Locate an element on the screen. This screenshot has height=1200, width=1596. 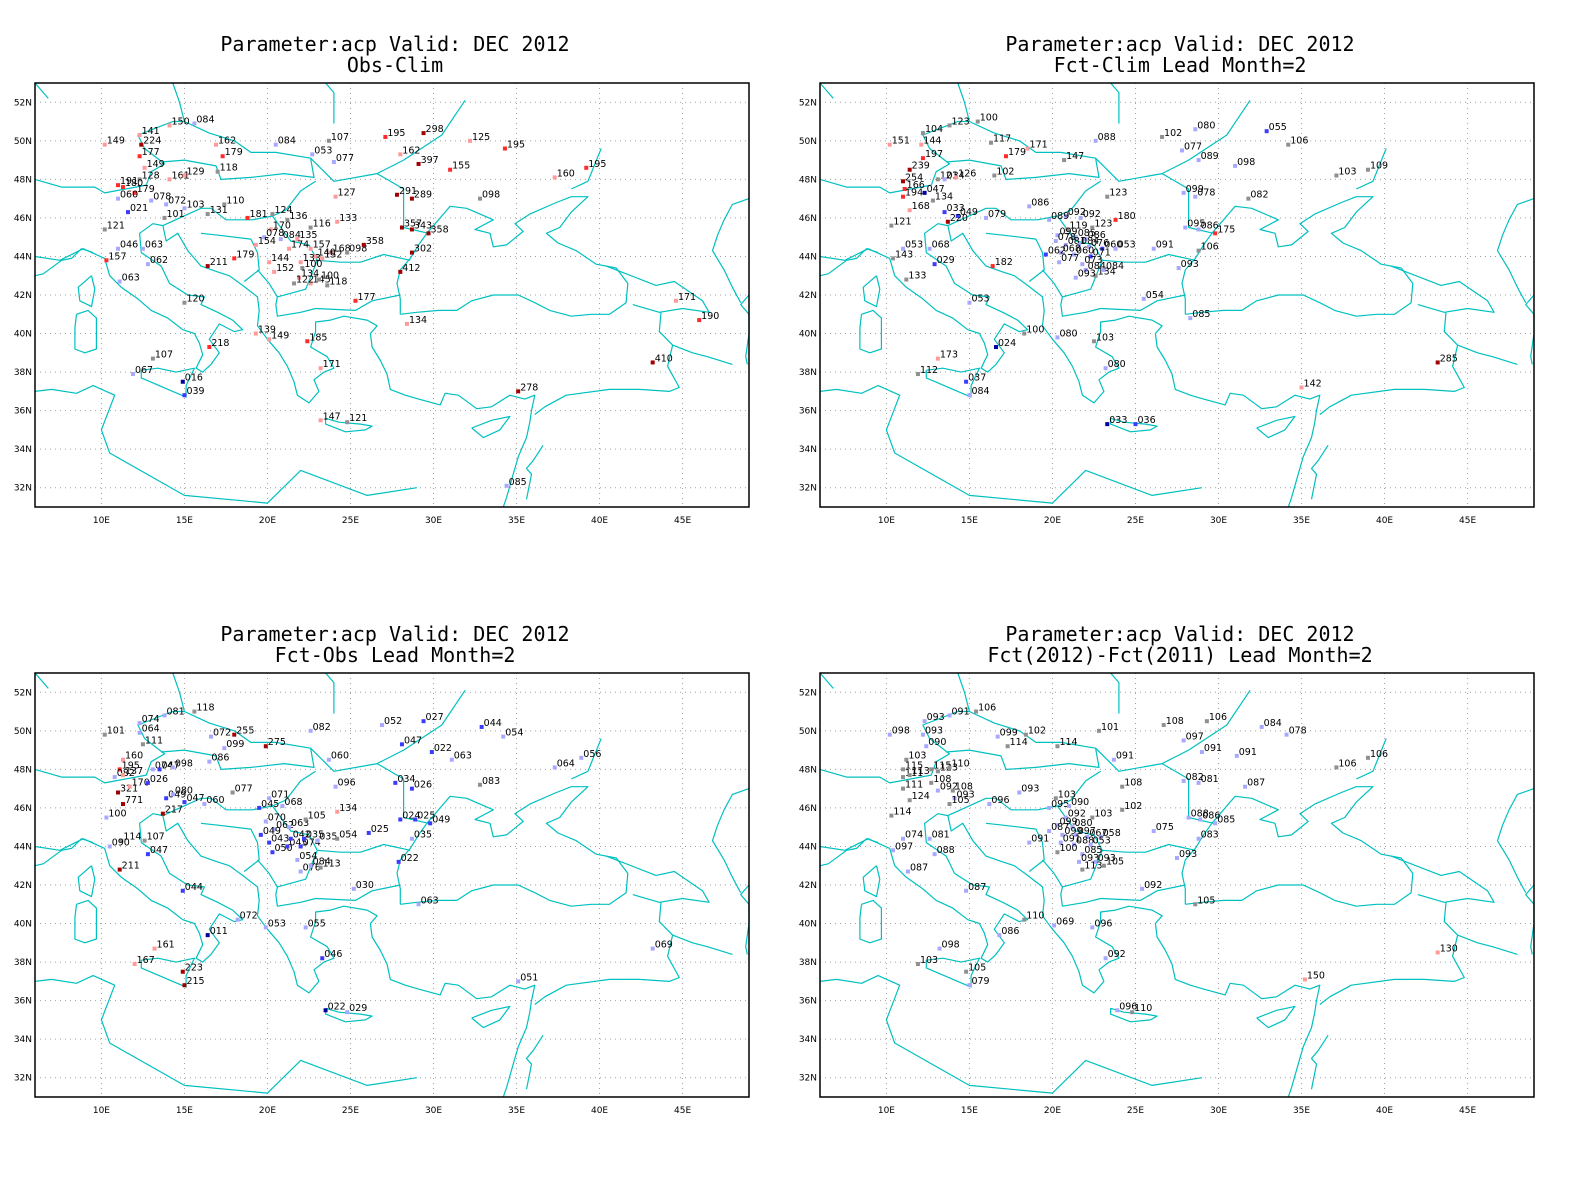
station-value: 084 is located at coordinates (980, 391).